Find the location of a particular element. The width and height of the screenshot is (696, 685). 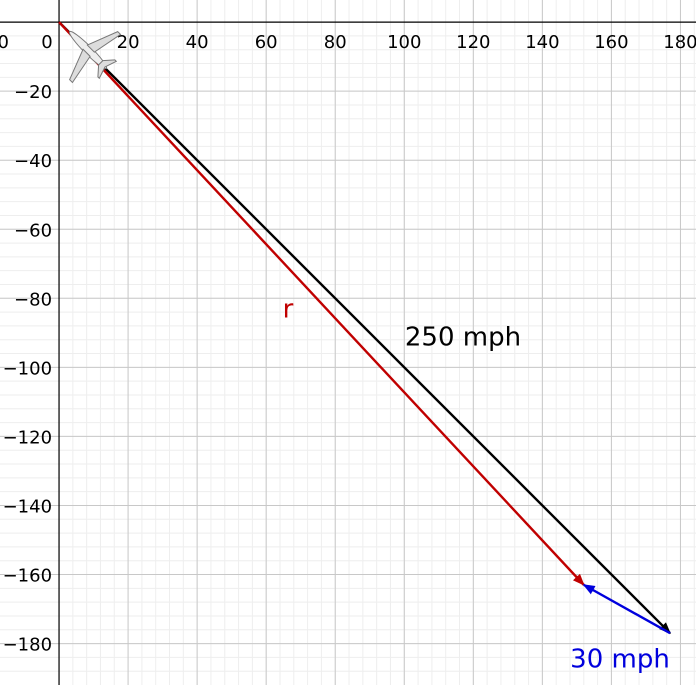

x-tick-label: 180 is located at coordinates (679, 42).